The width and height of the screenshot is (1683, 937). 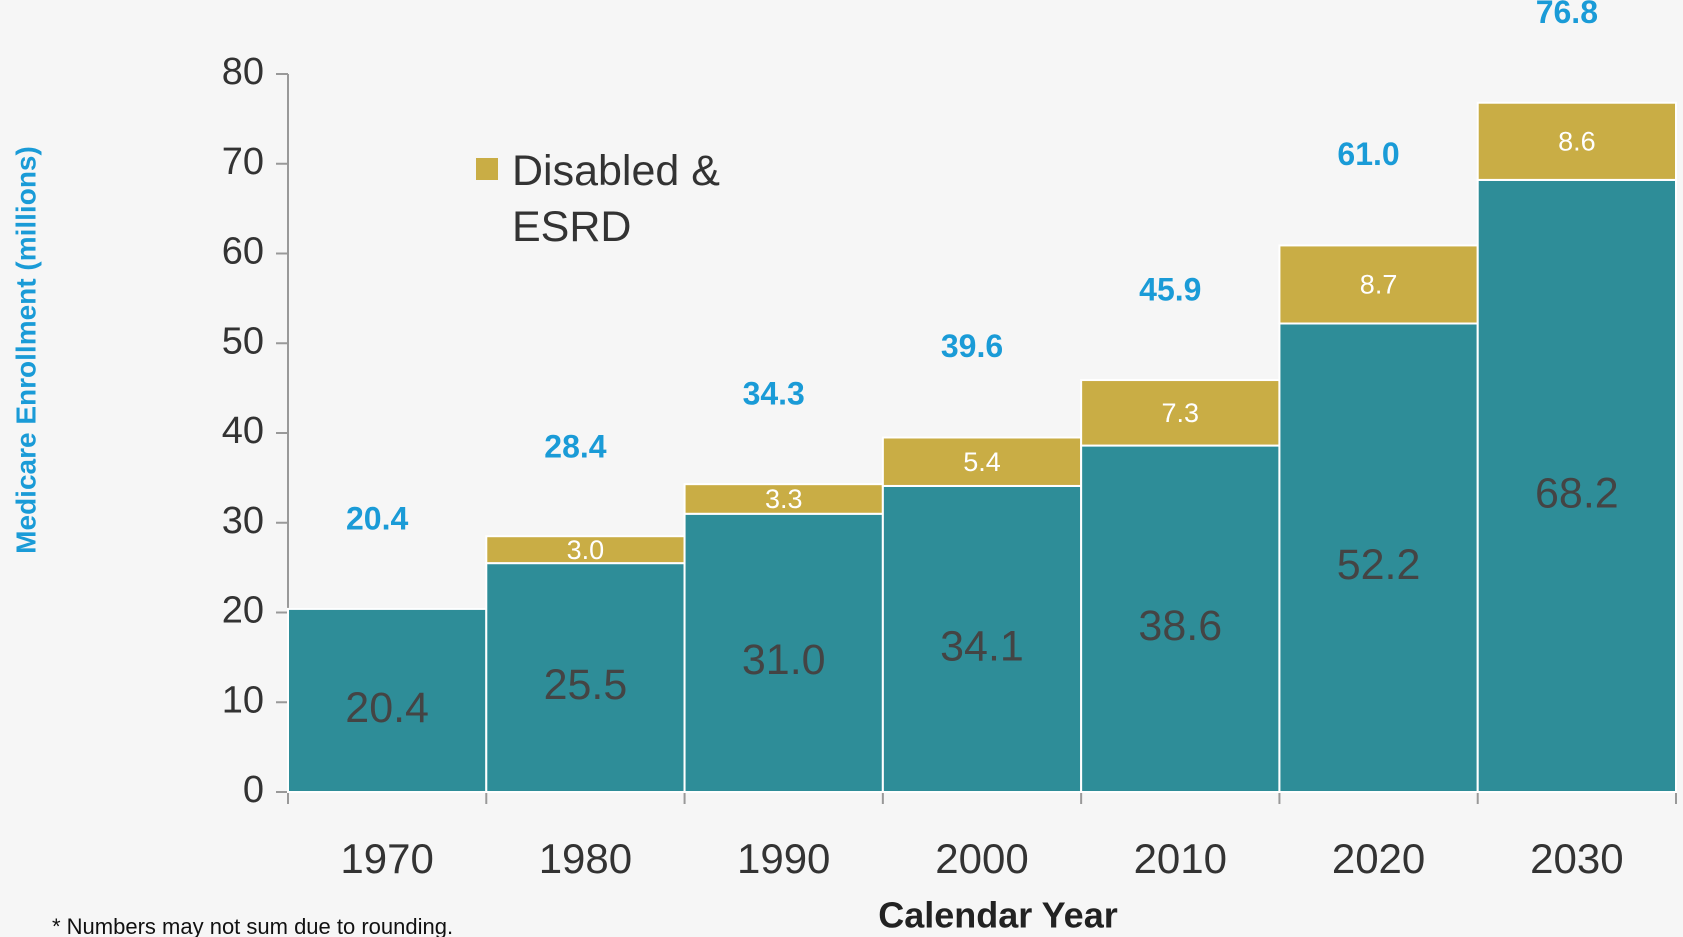 I want to click on value-label: 5.4, so click(x=982, y=462).